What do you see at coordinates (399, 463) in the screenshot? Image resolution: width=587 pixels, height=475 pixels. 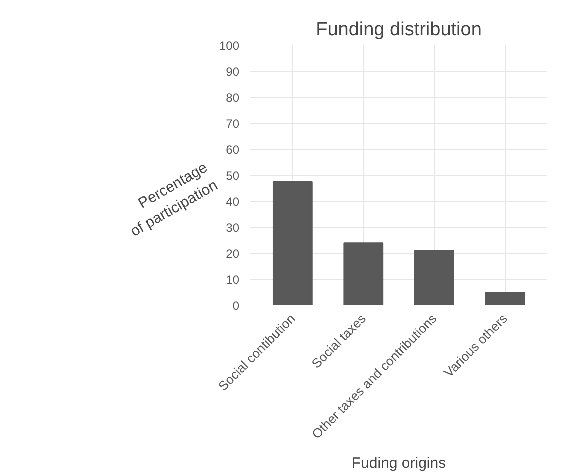 I see `x-axis-title: Fuding origins` at bounding box center [399, 463].